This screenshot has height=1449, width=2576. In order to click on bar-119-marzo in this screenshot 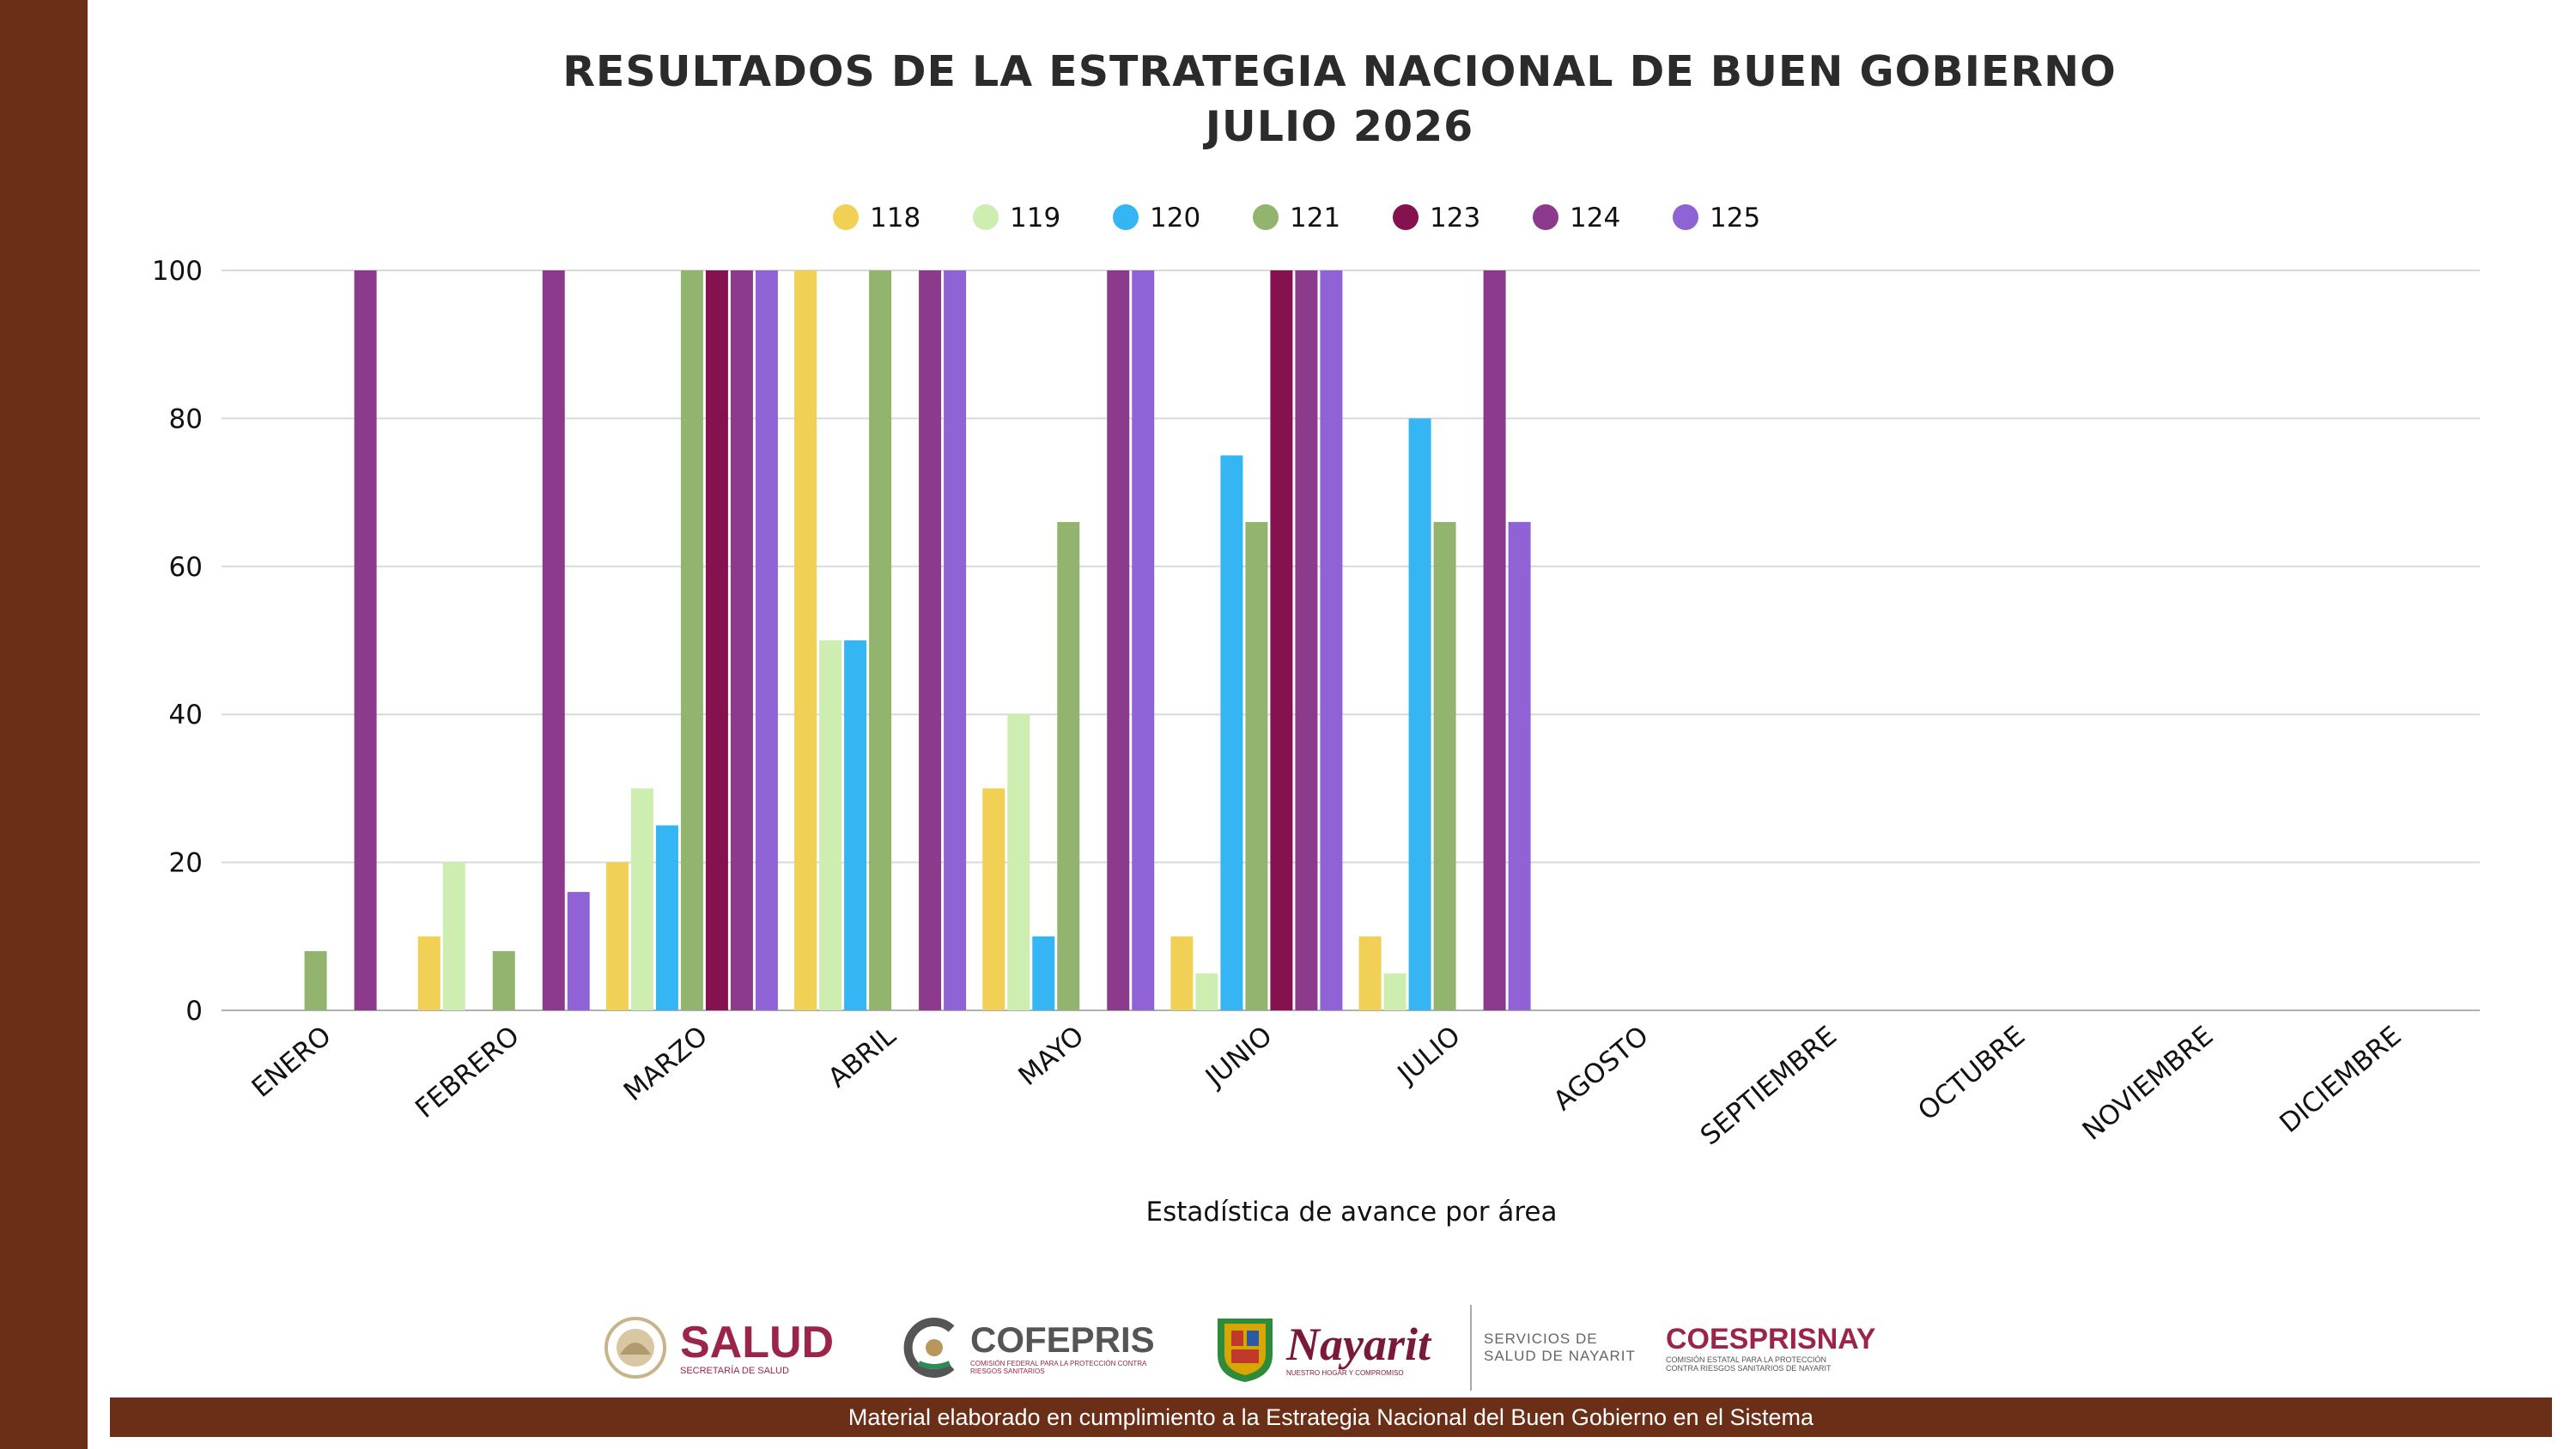, I will do `click(641, 899)`.